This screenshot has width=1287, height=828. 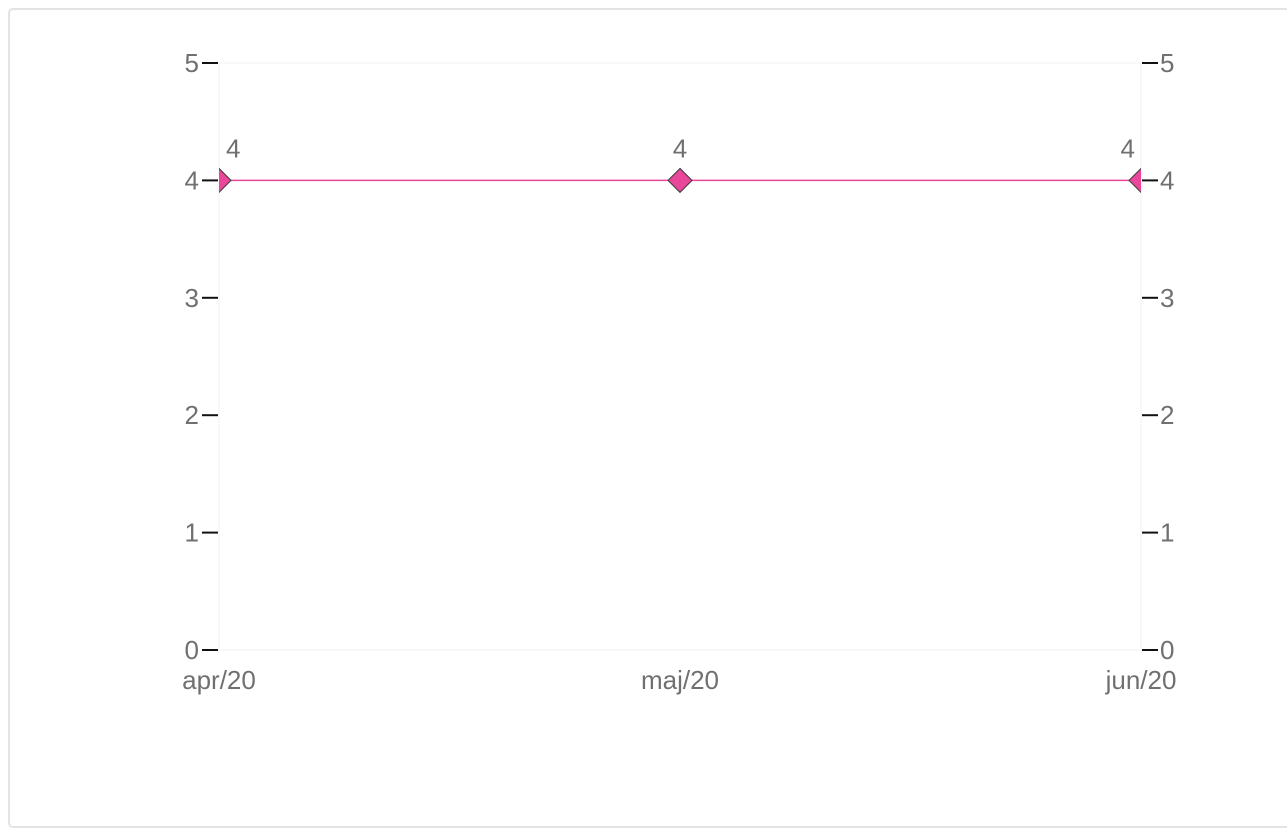 What do you see at coordinates (1167, 415) in the screenshot?
I see `y-right-tick-label: 2` at bounding box center [1167, 415].